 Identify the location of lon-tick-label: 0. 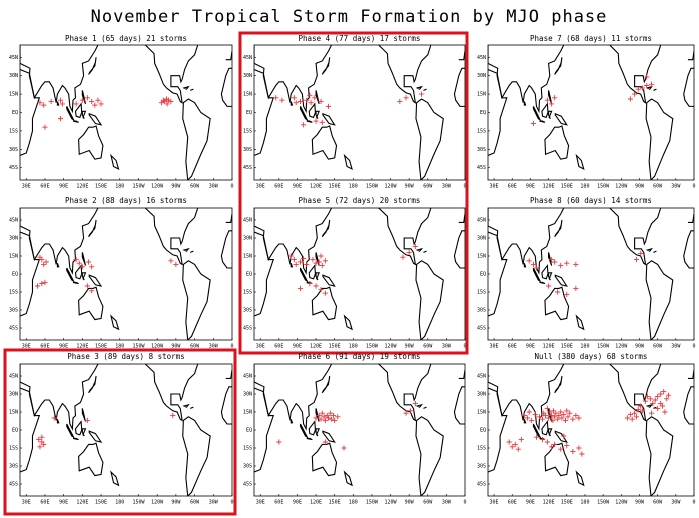
(464, 347).